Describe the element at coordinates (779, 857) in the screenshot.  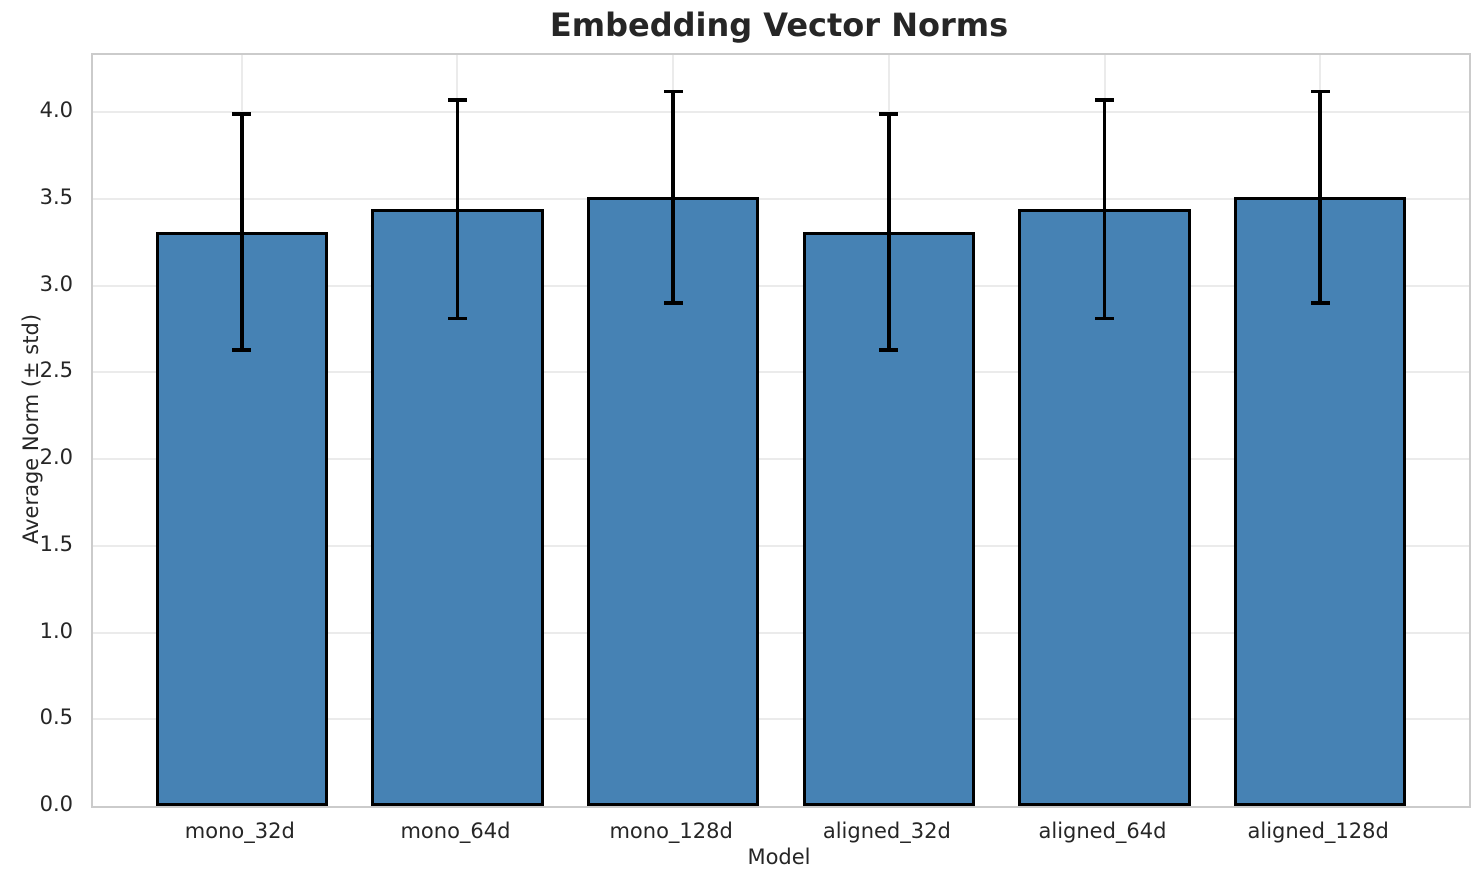
I see `x-axis-label: Model` at that location.